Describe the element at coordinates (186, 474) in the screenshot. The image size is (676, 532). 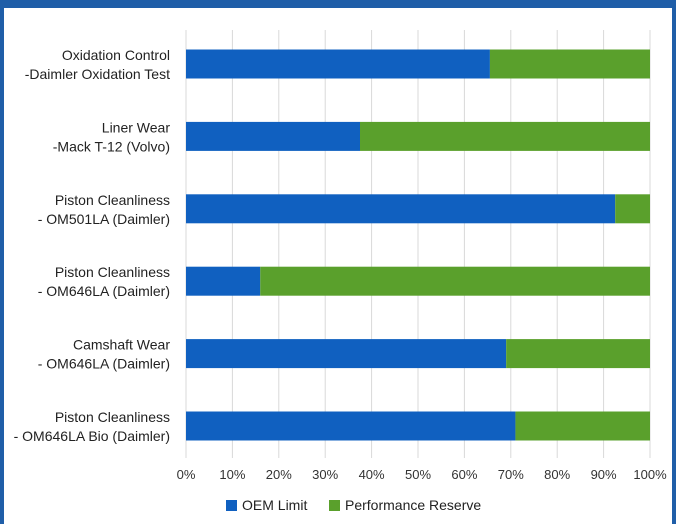
I see `x-tick-label: 0%` at that location.